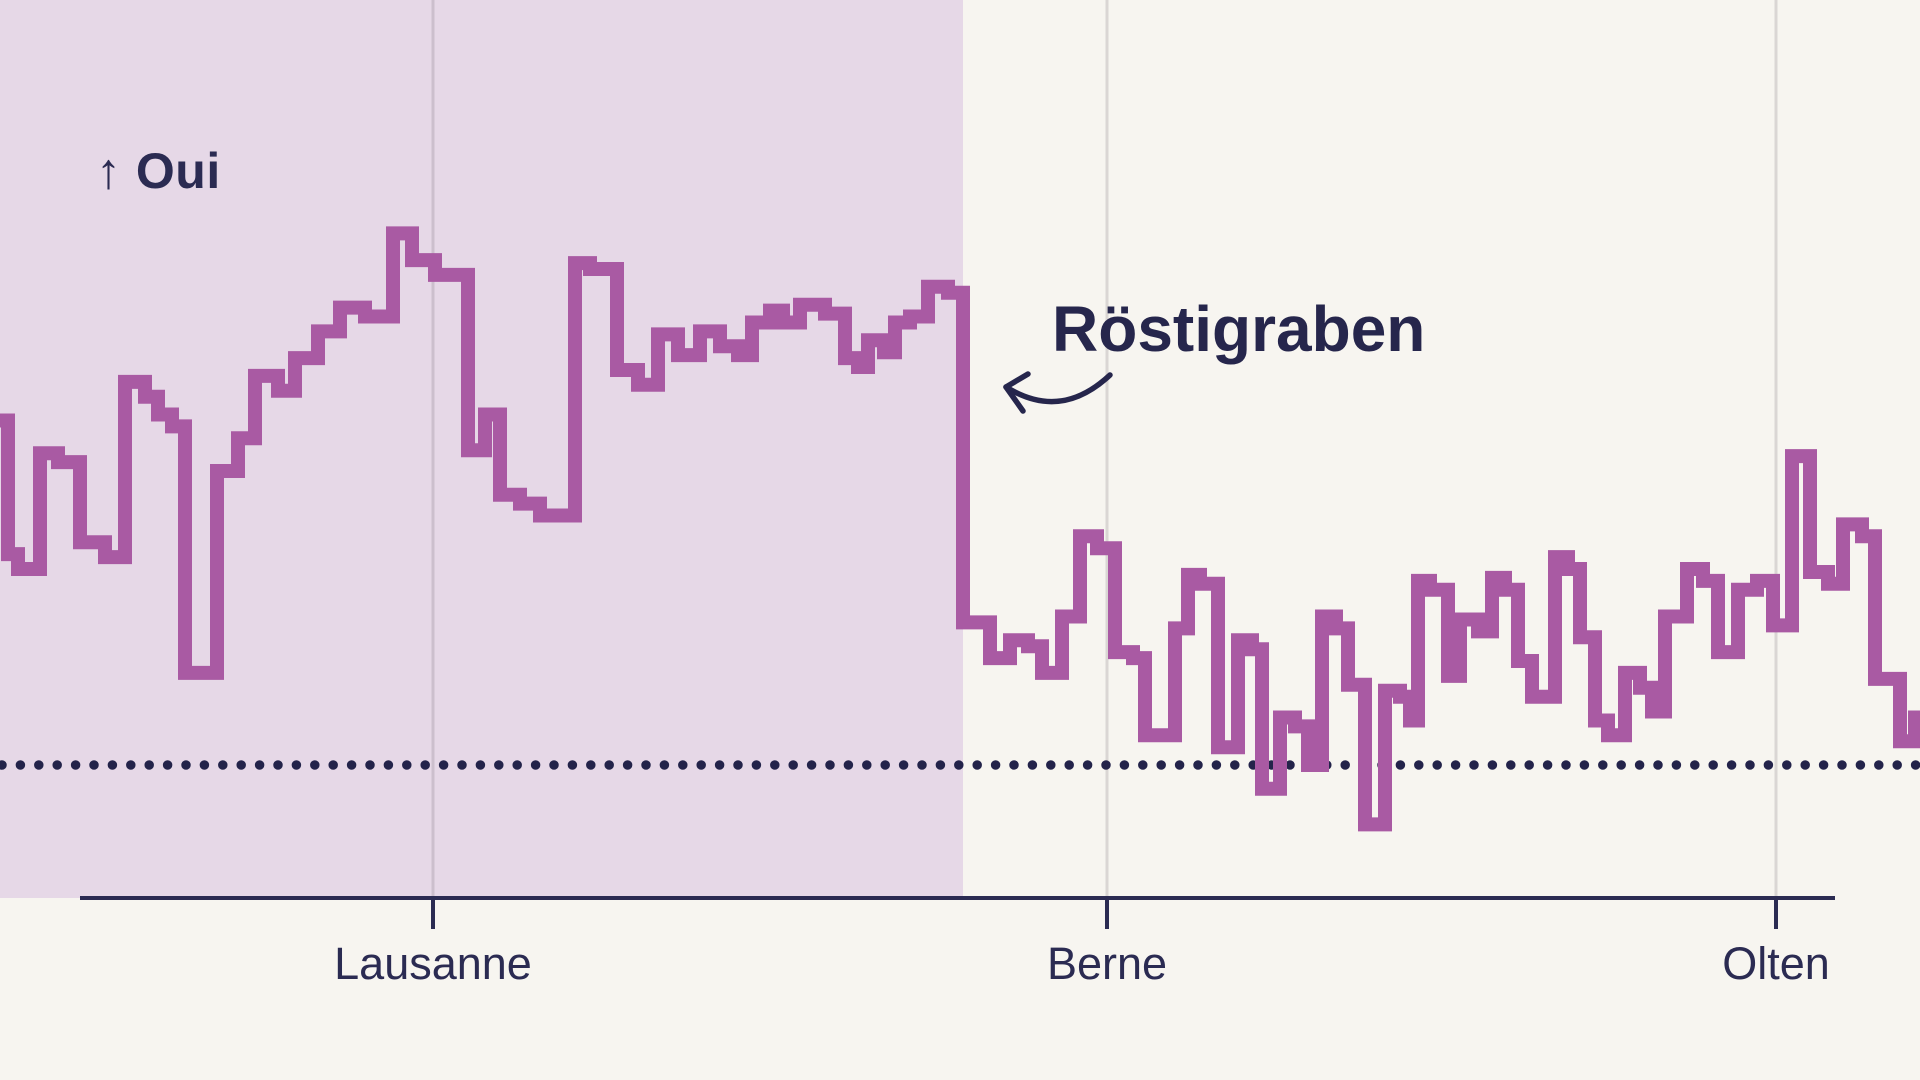  I want to click on annotation-arrow, so click(1058, 388).